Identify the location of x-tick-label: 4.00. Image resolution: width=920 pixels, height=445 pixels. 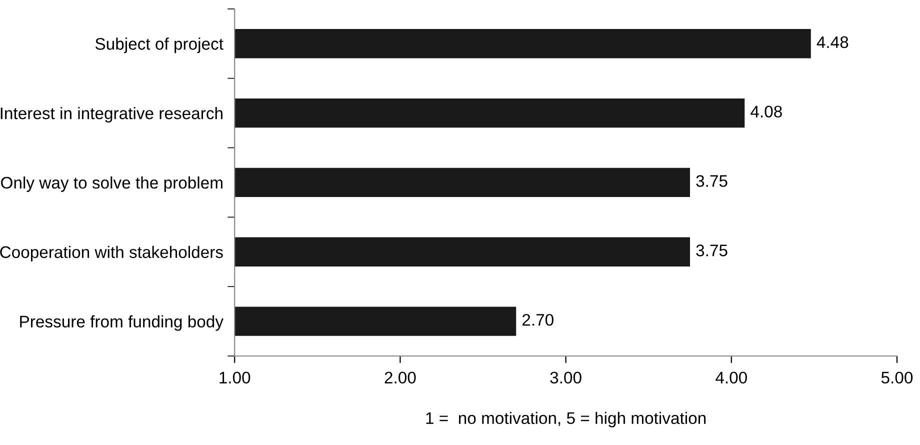
(731, 378).